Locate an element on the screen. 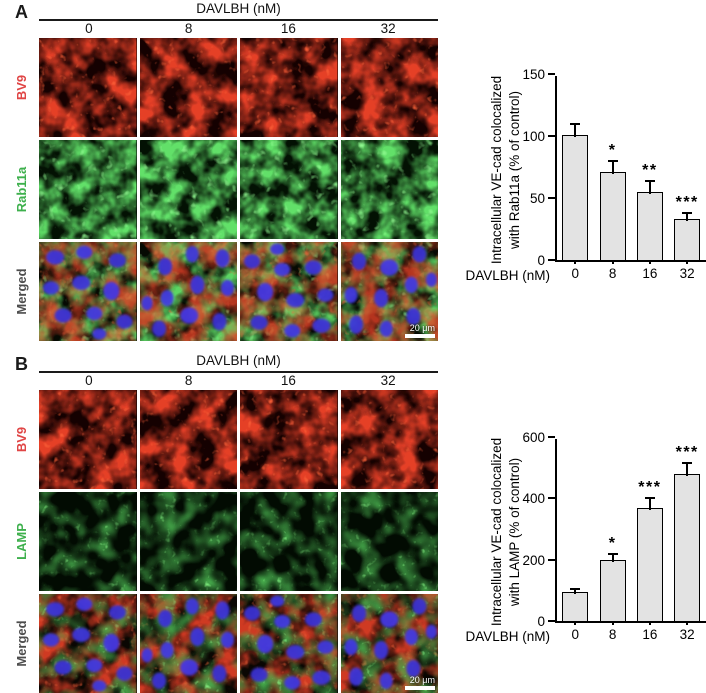  scale-bar-label: 20 μm is located at coordinates (422, 328).